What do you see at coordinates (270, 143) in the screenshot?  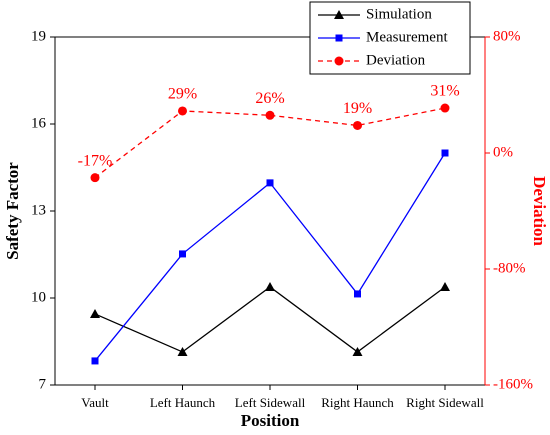 I see `series-line` at bounding box center [270, 143].